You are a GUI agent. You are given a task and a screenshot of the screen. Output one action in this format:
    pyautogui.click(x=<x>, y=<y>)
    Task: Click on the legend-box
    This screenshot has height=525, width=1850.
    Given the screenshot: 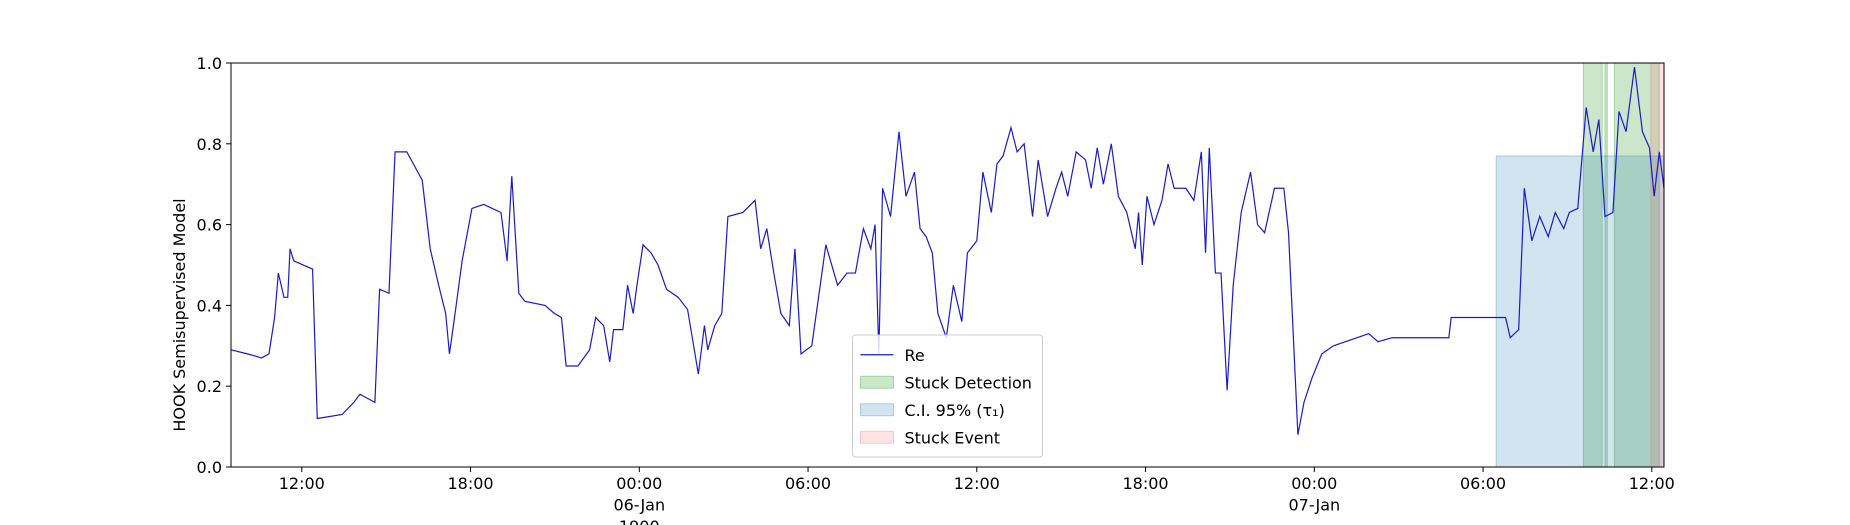 What is the action you would take?
    pyautogui.click(x=947, y=396)
    